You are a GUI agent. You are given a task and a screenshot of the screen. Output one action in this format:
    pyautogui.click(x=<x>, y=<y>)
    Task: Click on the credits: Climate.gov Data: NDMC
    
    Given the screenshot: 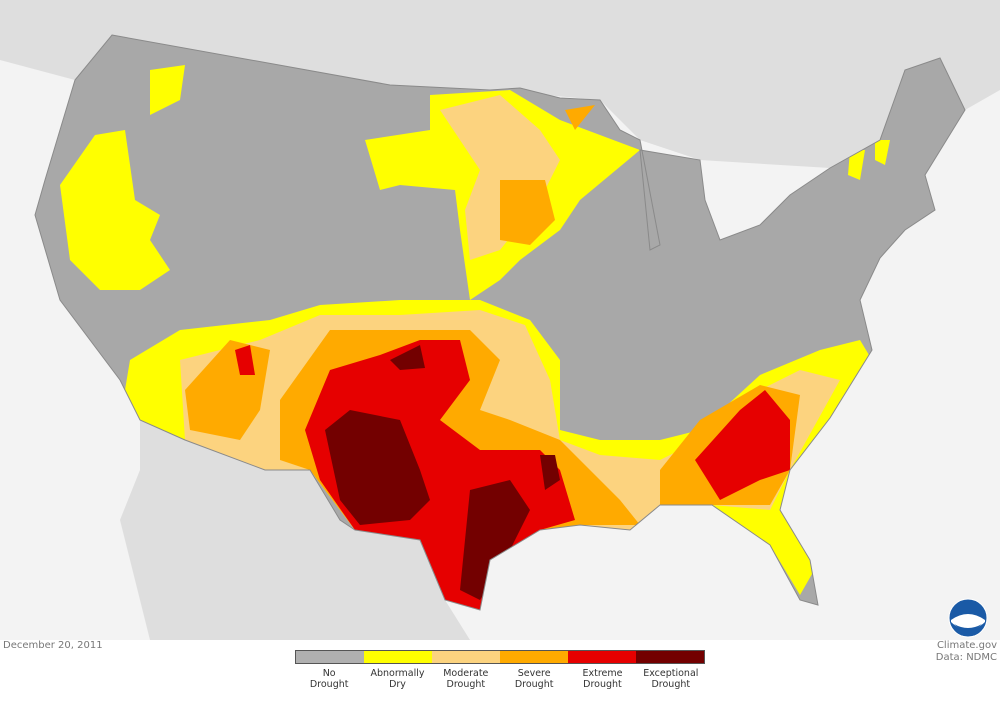 What is the action you would take?
    pyautogui.click(x=966, y=652)
    